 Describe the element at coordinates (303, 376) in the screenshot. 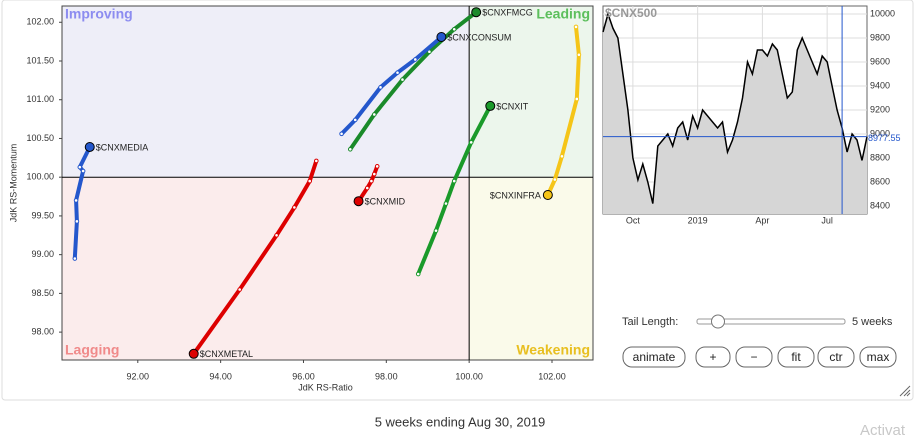

I see `x-tick-label: 96.00` at that location.